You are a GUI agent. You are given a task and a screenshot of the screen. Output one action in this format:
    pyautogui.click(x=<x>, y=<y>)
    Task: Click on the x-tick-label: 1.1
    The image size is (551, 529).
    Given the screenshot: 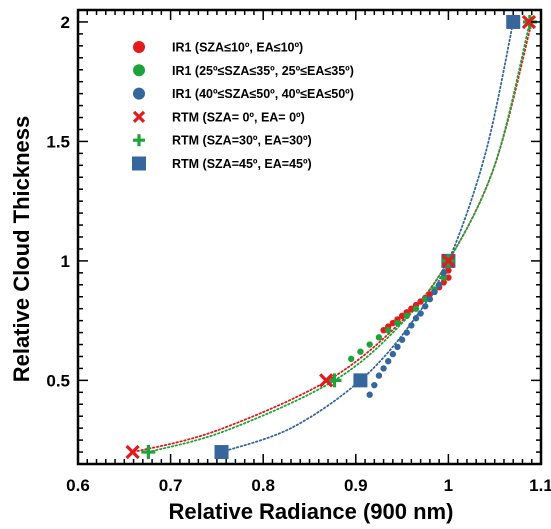 What is the action you would take?
    pyautogui.click(x=540, y=485)
    